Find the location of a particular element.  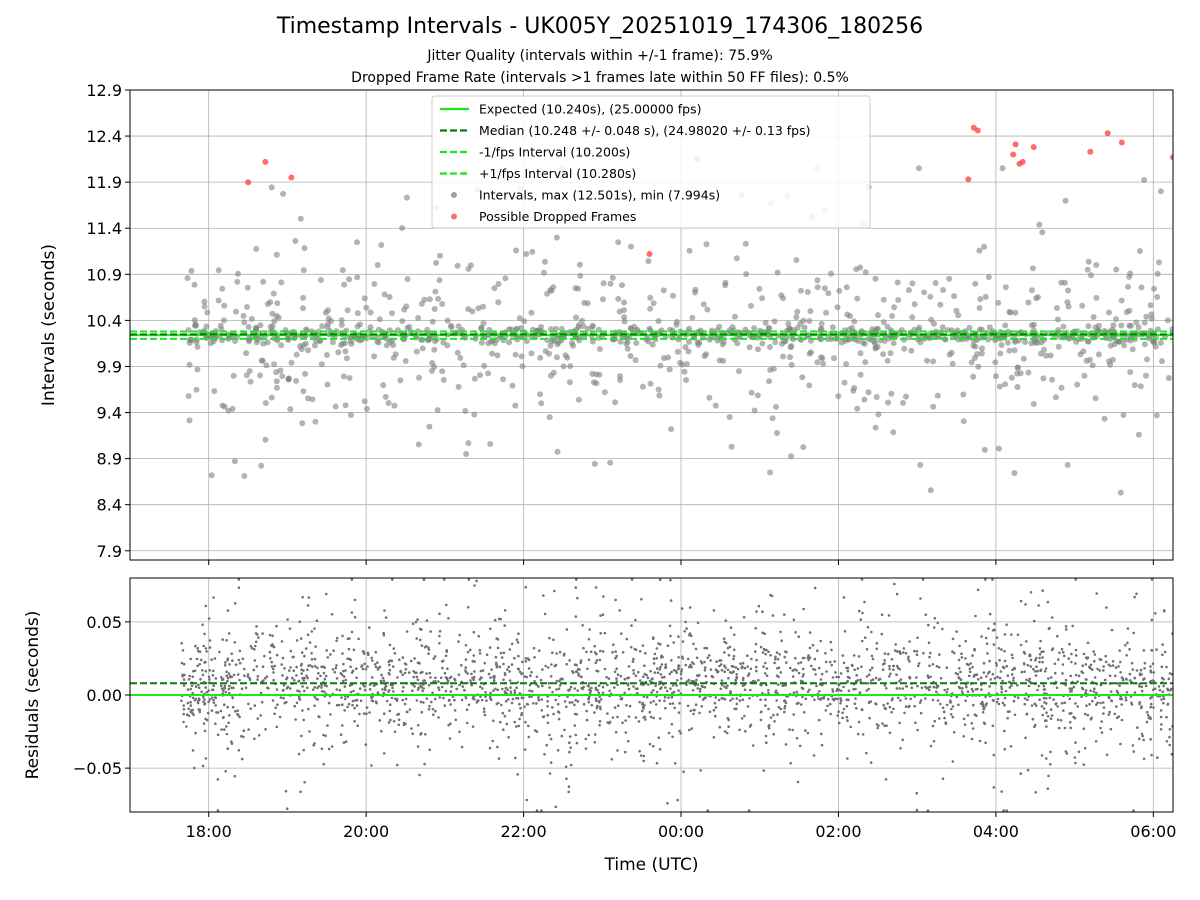

legend-dot-swatch is located at coordinates (454, 195).